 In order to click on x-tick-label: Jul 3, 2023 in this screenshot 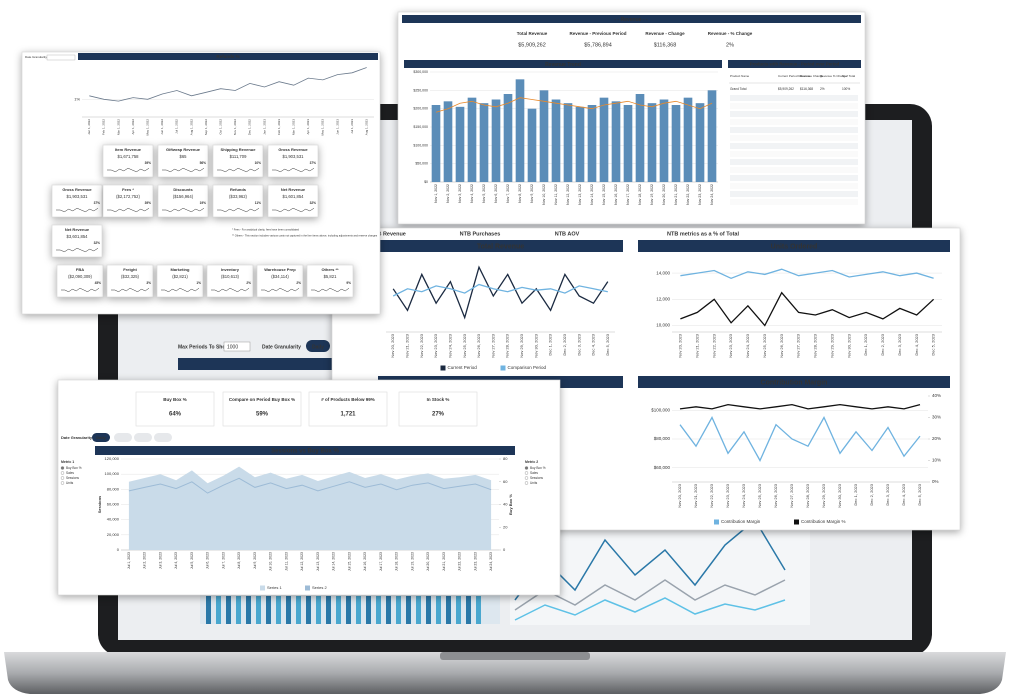, I will do `click(160, 560)`.